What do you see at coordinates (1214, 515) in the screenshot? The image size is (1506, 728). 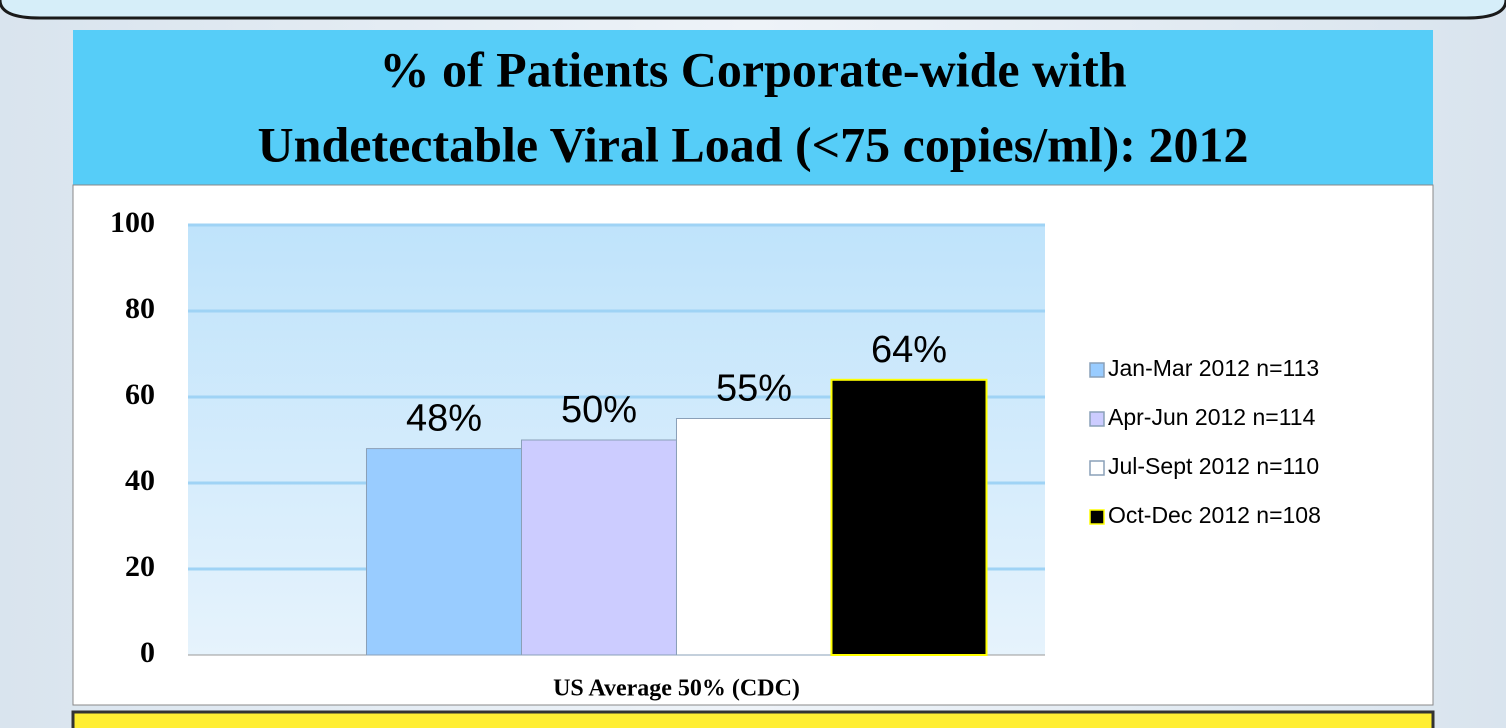 I see `legend-label: Oct-Dec 2012 n=108` at bounding box center [1214, 515].